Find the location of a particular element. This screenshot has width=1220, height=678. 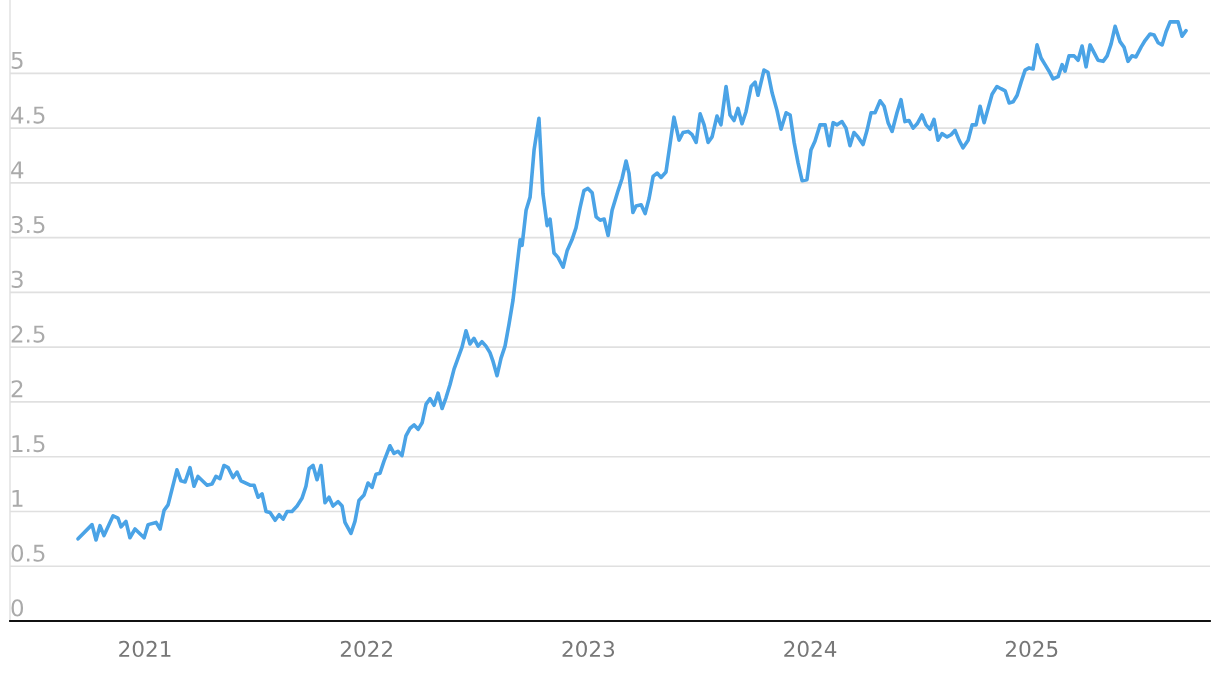

x-tick-label: 2023 is located at coordinates (588, 649).